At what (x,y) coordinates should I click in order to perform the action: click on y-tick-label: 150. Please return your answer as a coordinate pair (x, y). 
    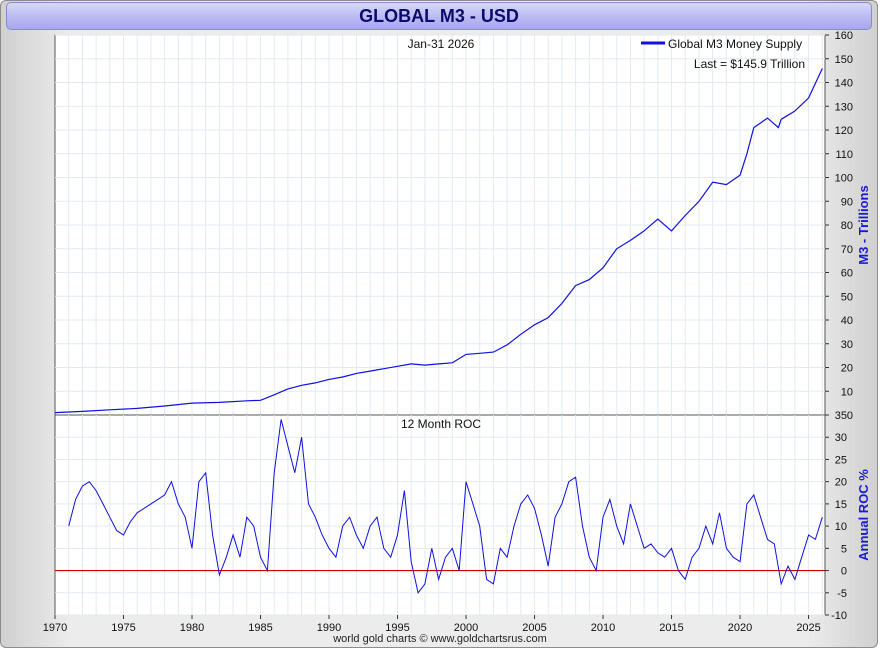
    Looking at the image, I should click on (844, 60).